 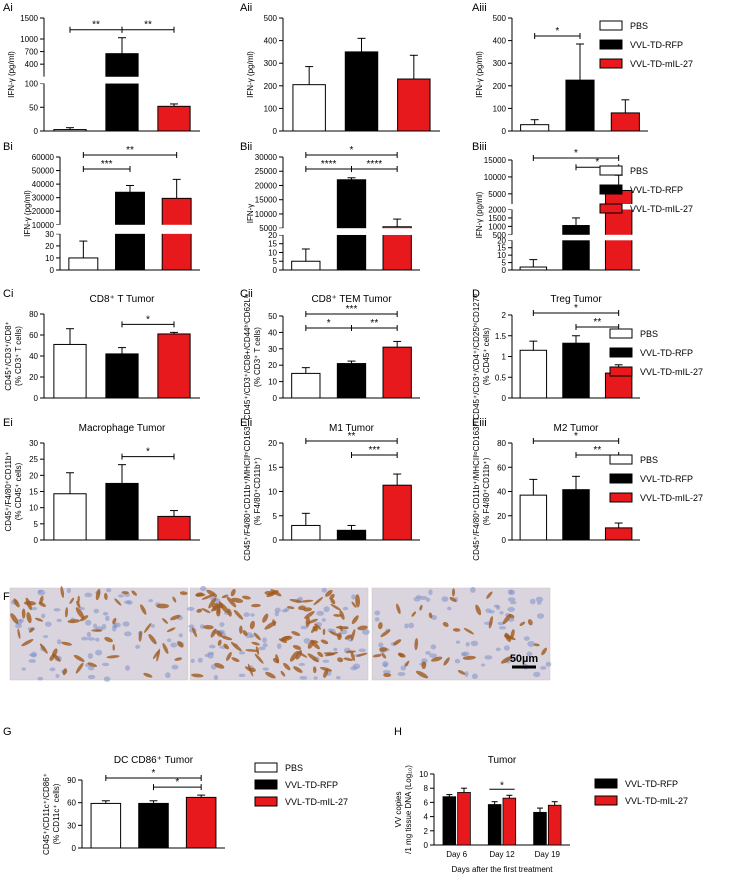 What do you see at coordinates (71, 803) in the screenshot?
I see `y-tick-label: 60` at bounding box center [71, 803].